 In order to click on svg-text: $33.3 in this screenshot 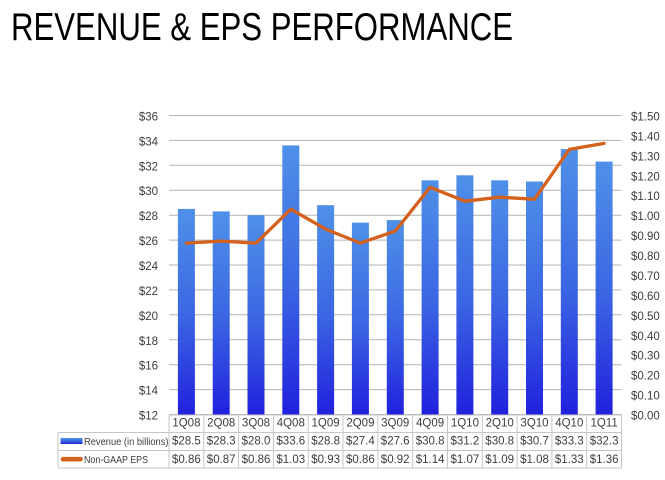, I will do `click(569, 441)`.